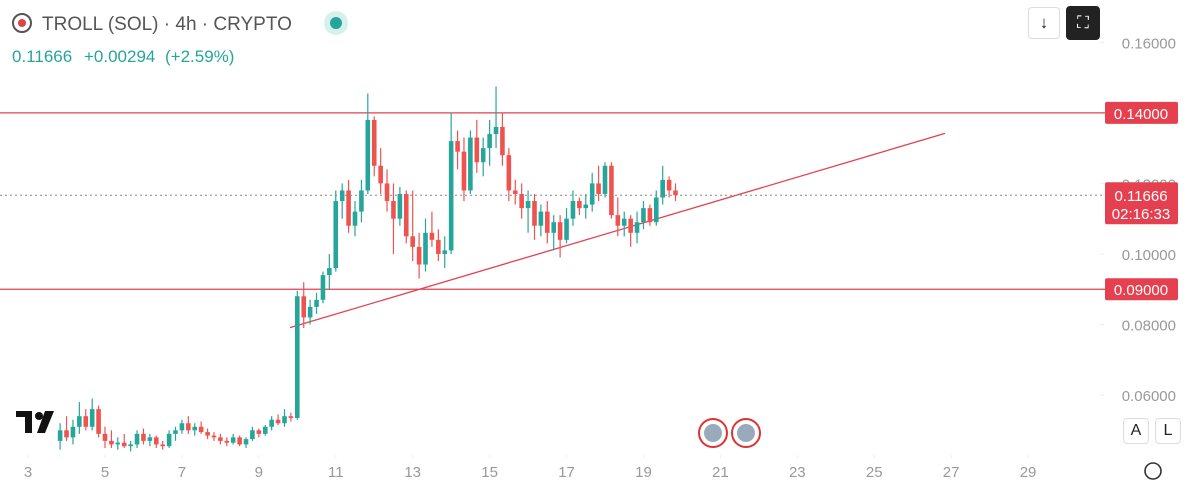 Image resolution: width=1200 pixels, height=491 pixels. What do you see at coordinates (874, 472) in the screenshot?
I see `x-tick-label: 25` at bounding box center [874, 472].